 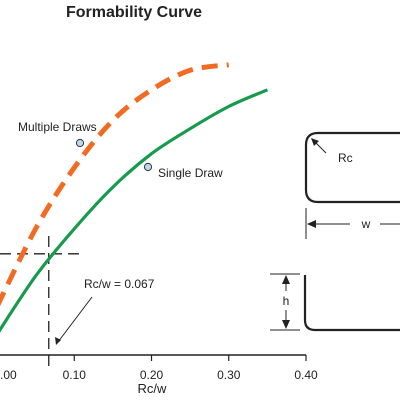 What do you see at coordinates (75, 375) in the screenshot?
I see `x-tick-label-1: 0.10` at bounding box center [75, 375].